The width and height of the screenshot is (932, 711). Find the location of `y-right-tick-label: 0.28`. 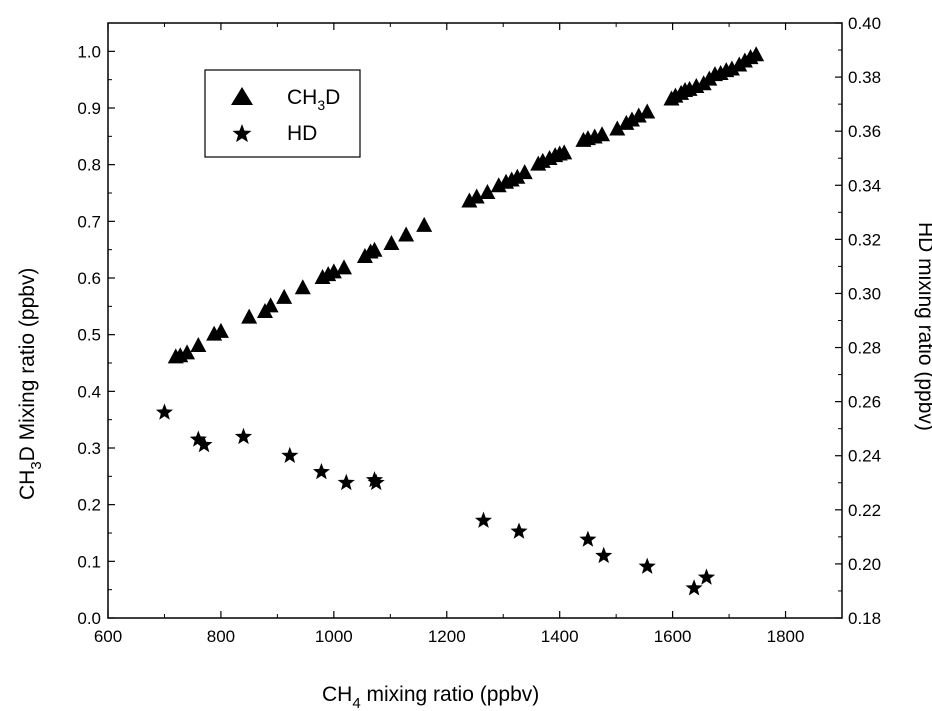

y-right-tick-label: 0.28 is located at coordinates (864, 348).